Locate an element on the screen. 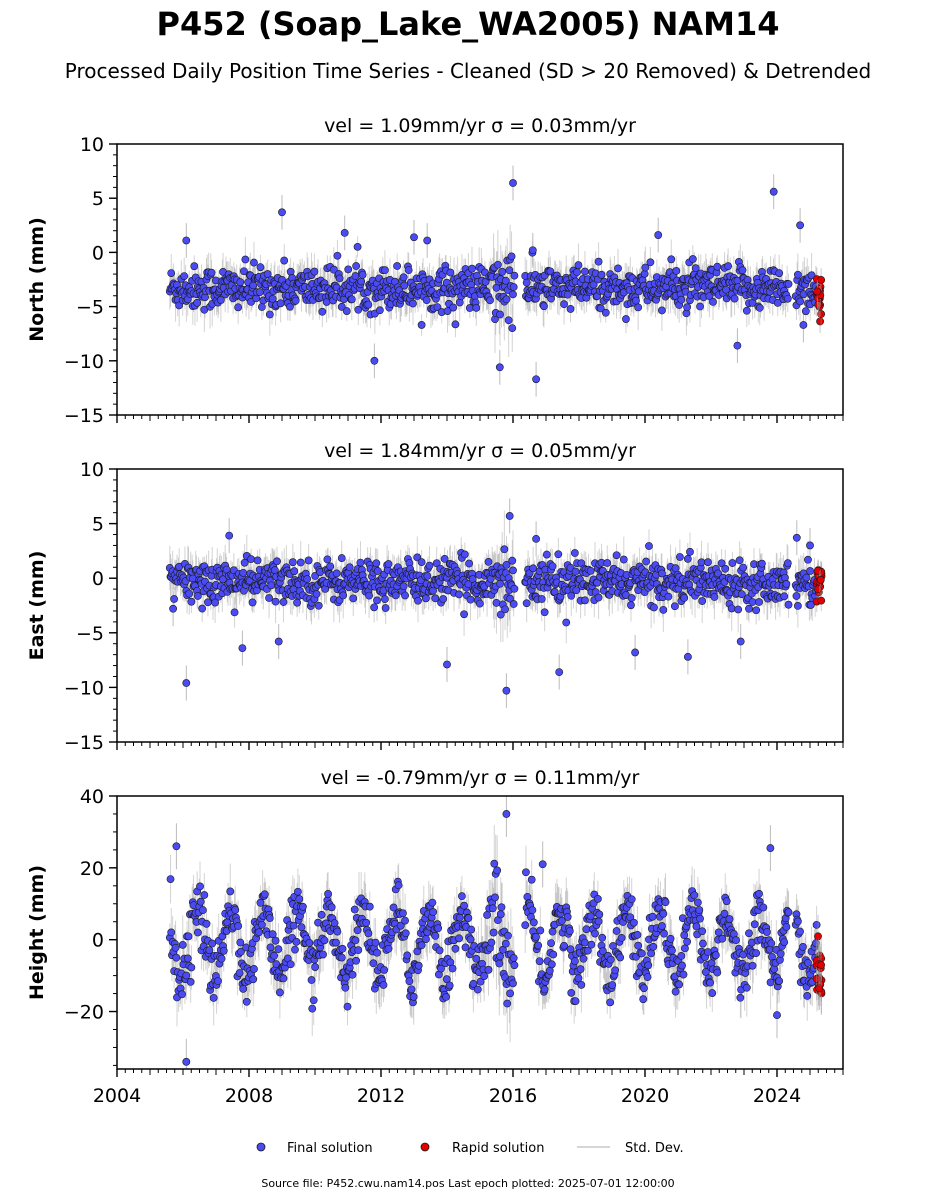 The image size is (937, 1200). panel-title-height: vel = -0.79mm/yr σ = 0.11mm/yr is located at coordinates (480, 778).